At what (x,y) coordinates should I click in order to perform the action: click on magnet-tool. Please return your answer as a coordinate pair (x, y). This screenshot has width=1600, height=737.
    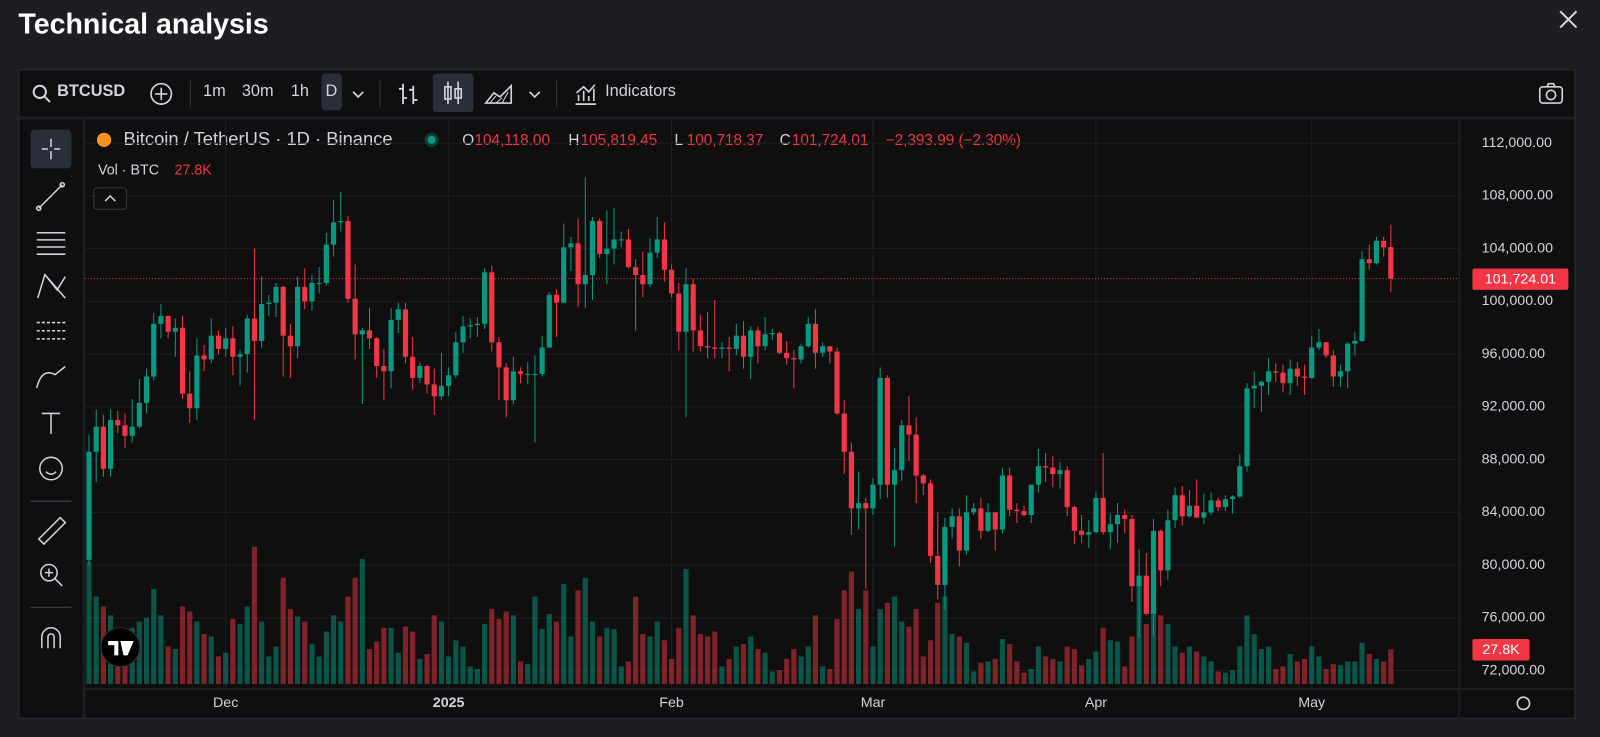
    Looking at the image, I should click on (51, 638).